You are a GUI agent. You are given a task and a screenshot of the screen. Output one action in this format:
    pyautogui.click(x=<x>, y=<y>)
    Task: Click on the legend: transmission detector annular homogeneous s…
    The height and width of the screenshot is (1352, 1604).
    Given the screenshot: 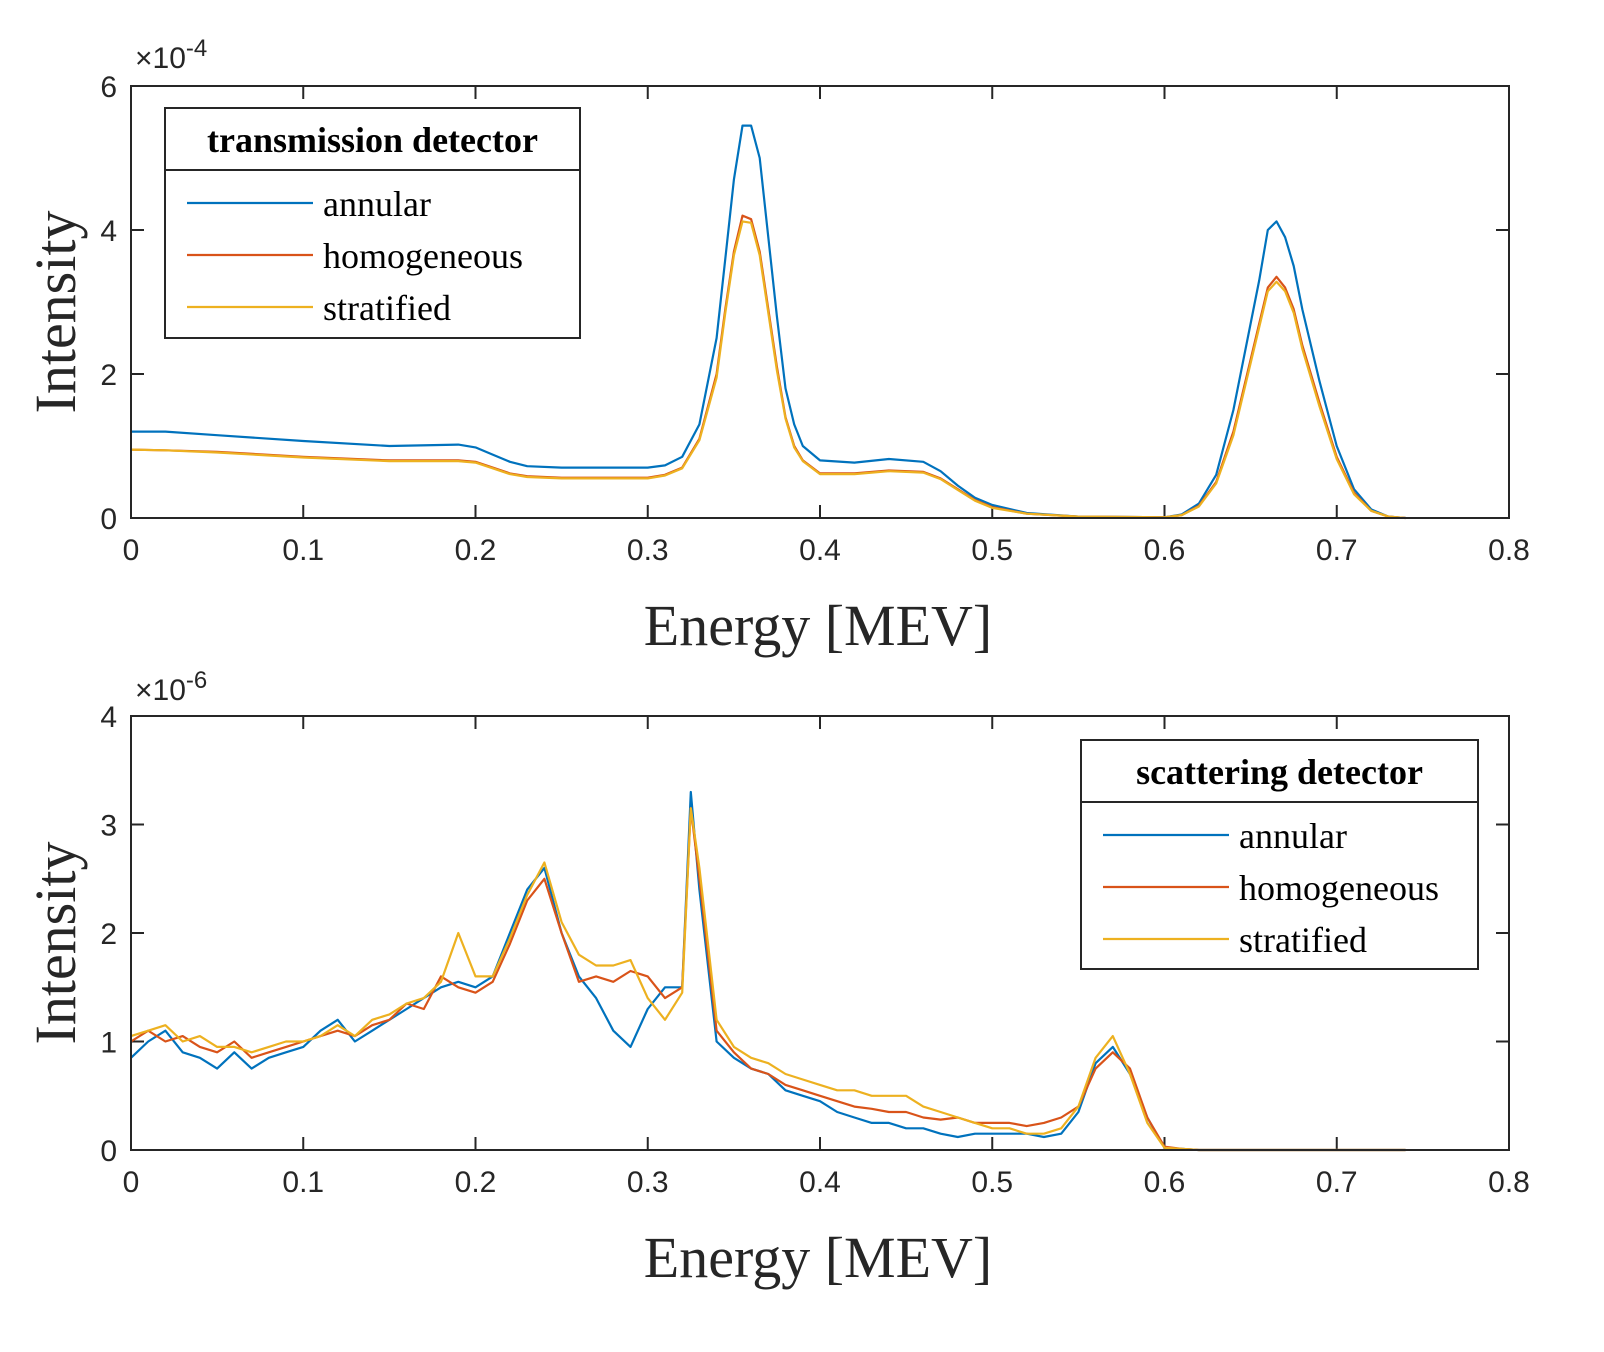 What is the action you would take?
    pyautogui.click(x=372, y=223)
    